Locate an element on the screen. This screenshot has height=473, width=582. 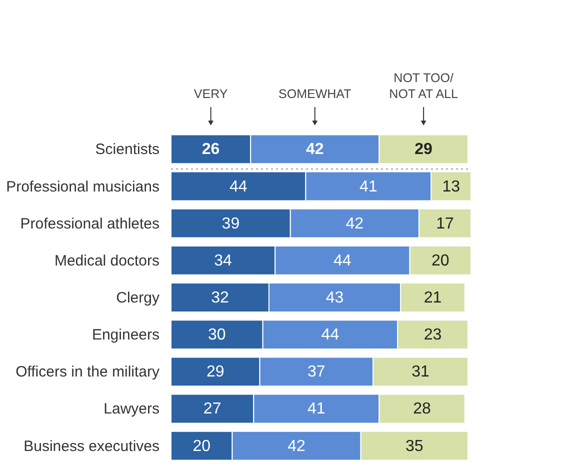
data-label: 32 is located at coordinates (220, 298).